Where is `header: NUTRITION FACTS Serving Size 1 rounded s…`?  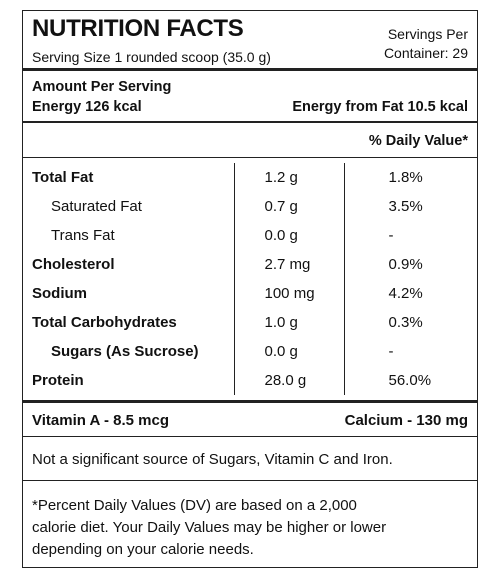 header: NUTRITION FACTS Serving Size 1 rounded s… is located at coordinates (250, 41).